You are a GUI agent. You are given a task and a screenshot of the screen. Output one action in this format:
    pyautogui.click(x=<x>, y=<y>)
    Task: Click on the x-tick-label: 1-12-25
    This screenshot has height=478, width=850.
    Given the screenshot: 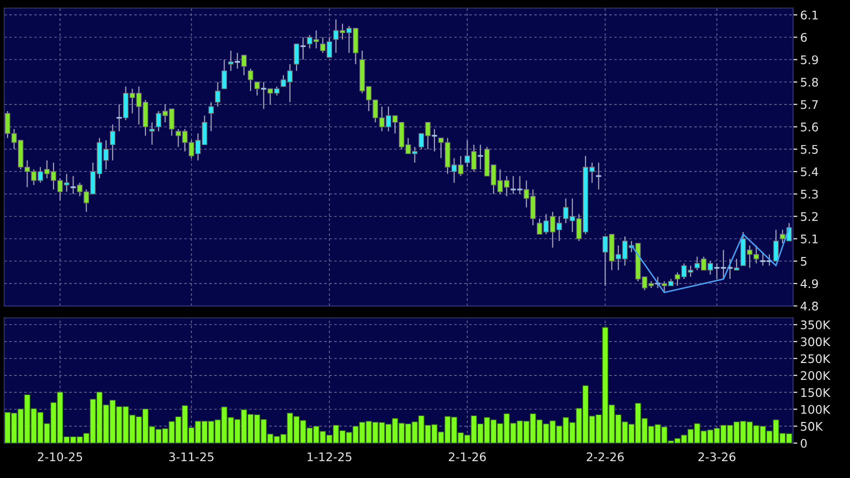 What is the action you would take?
    pyautogui.click(x=330, y=457)
    